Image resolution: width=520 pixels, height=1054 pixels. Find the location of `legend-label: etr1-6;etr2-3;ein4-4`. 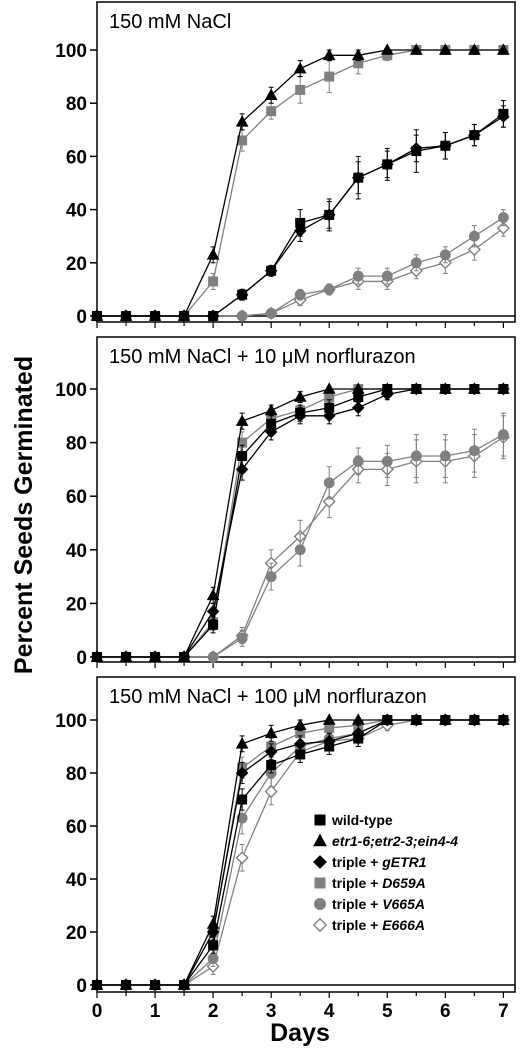

legend-label: etr1-6;etr2-3;ein4-4 is located at coordinates (395, 841).